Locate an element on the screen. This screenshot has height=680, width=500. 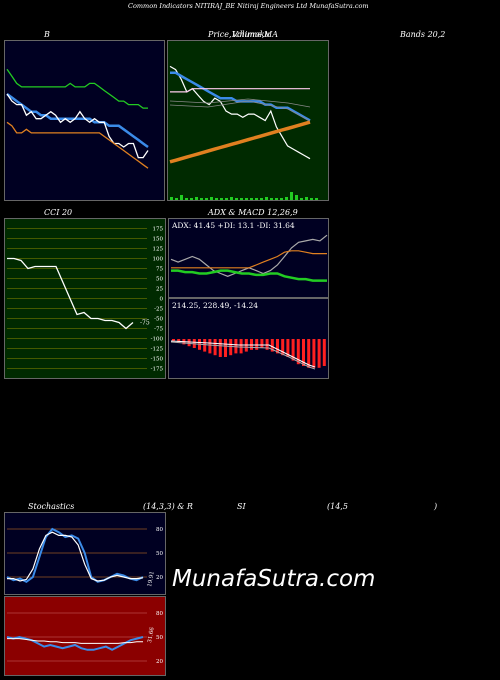
stoch-tick-label: 80 is located at coordinates (159, 530).